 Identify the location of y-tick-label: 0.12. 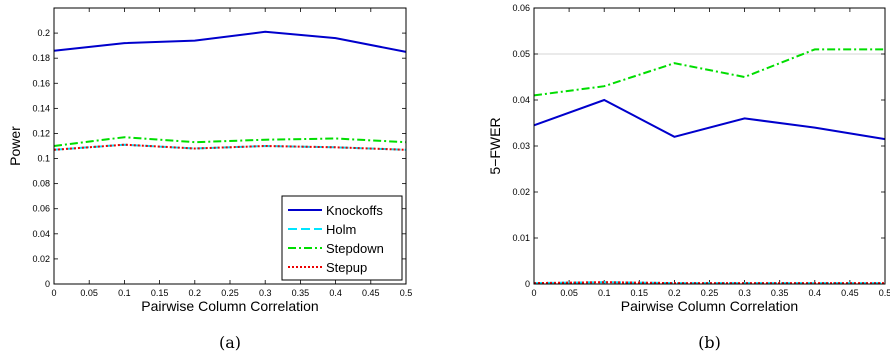
(41, 133).